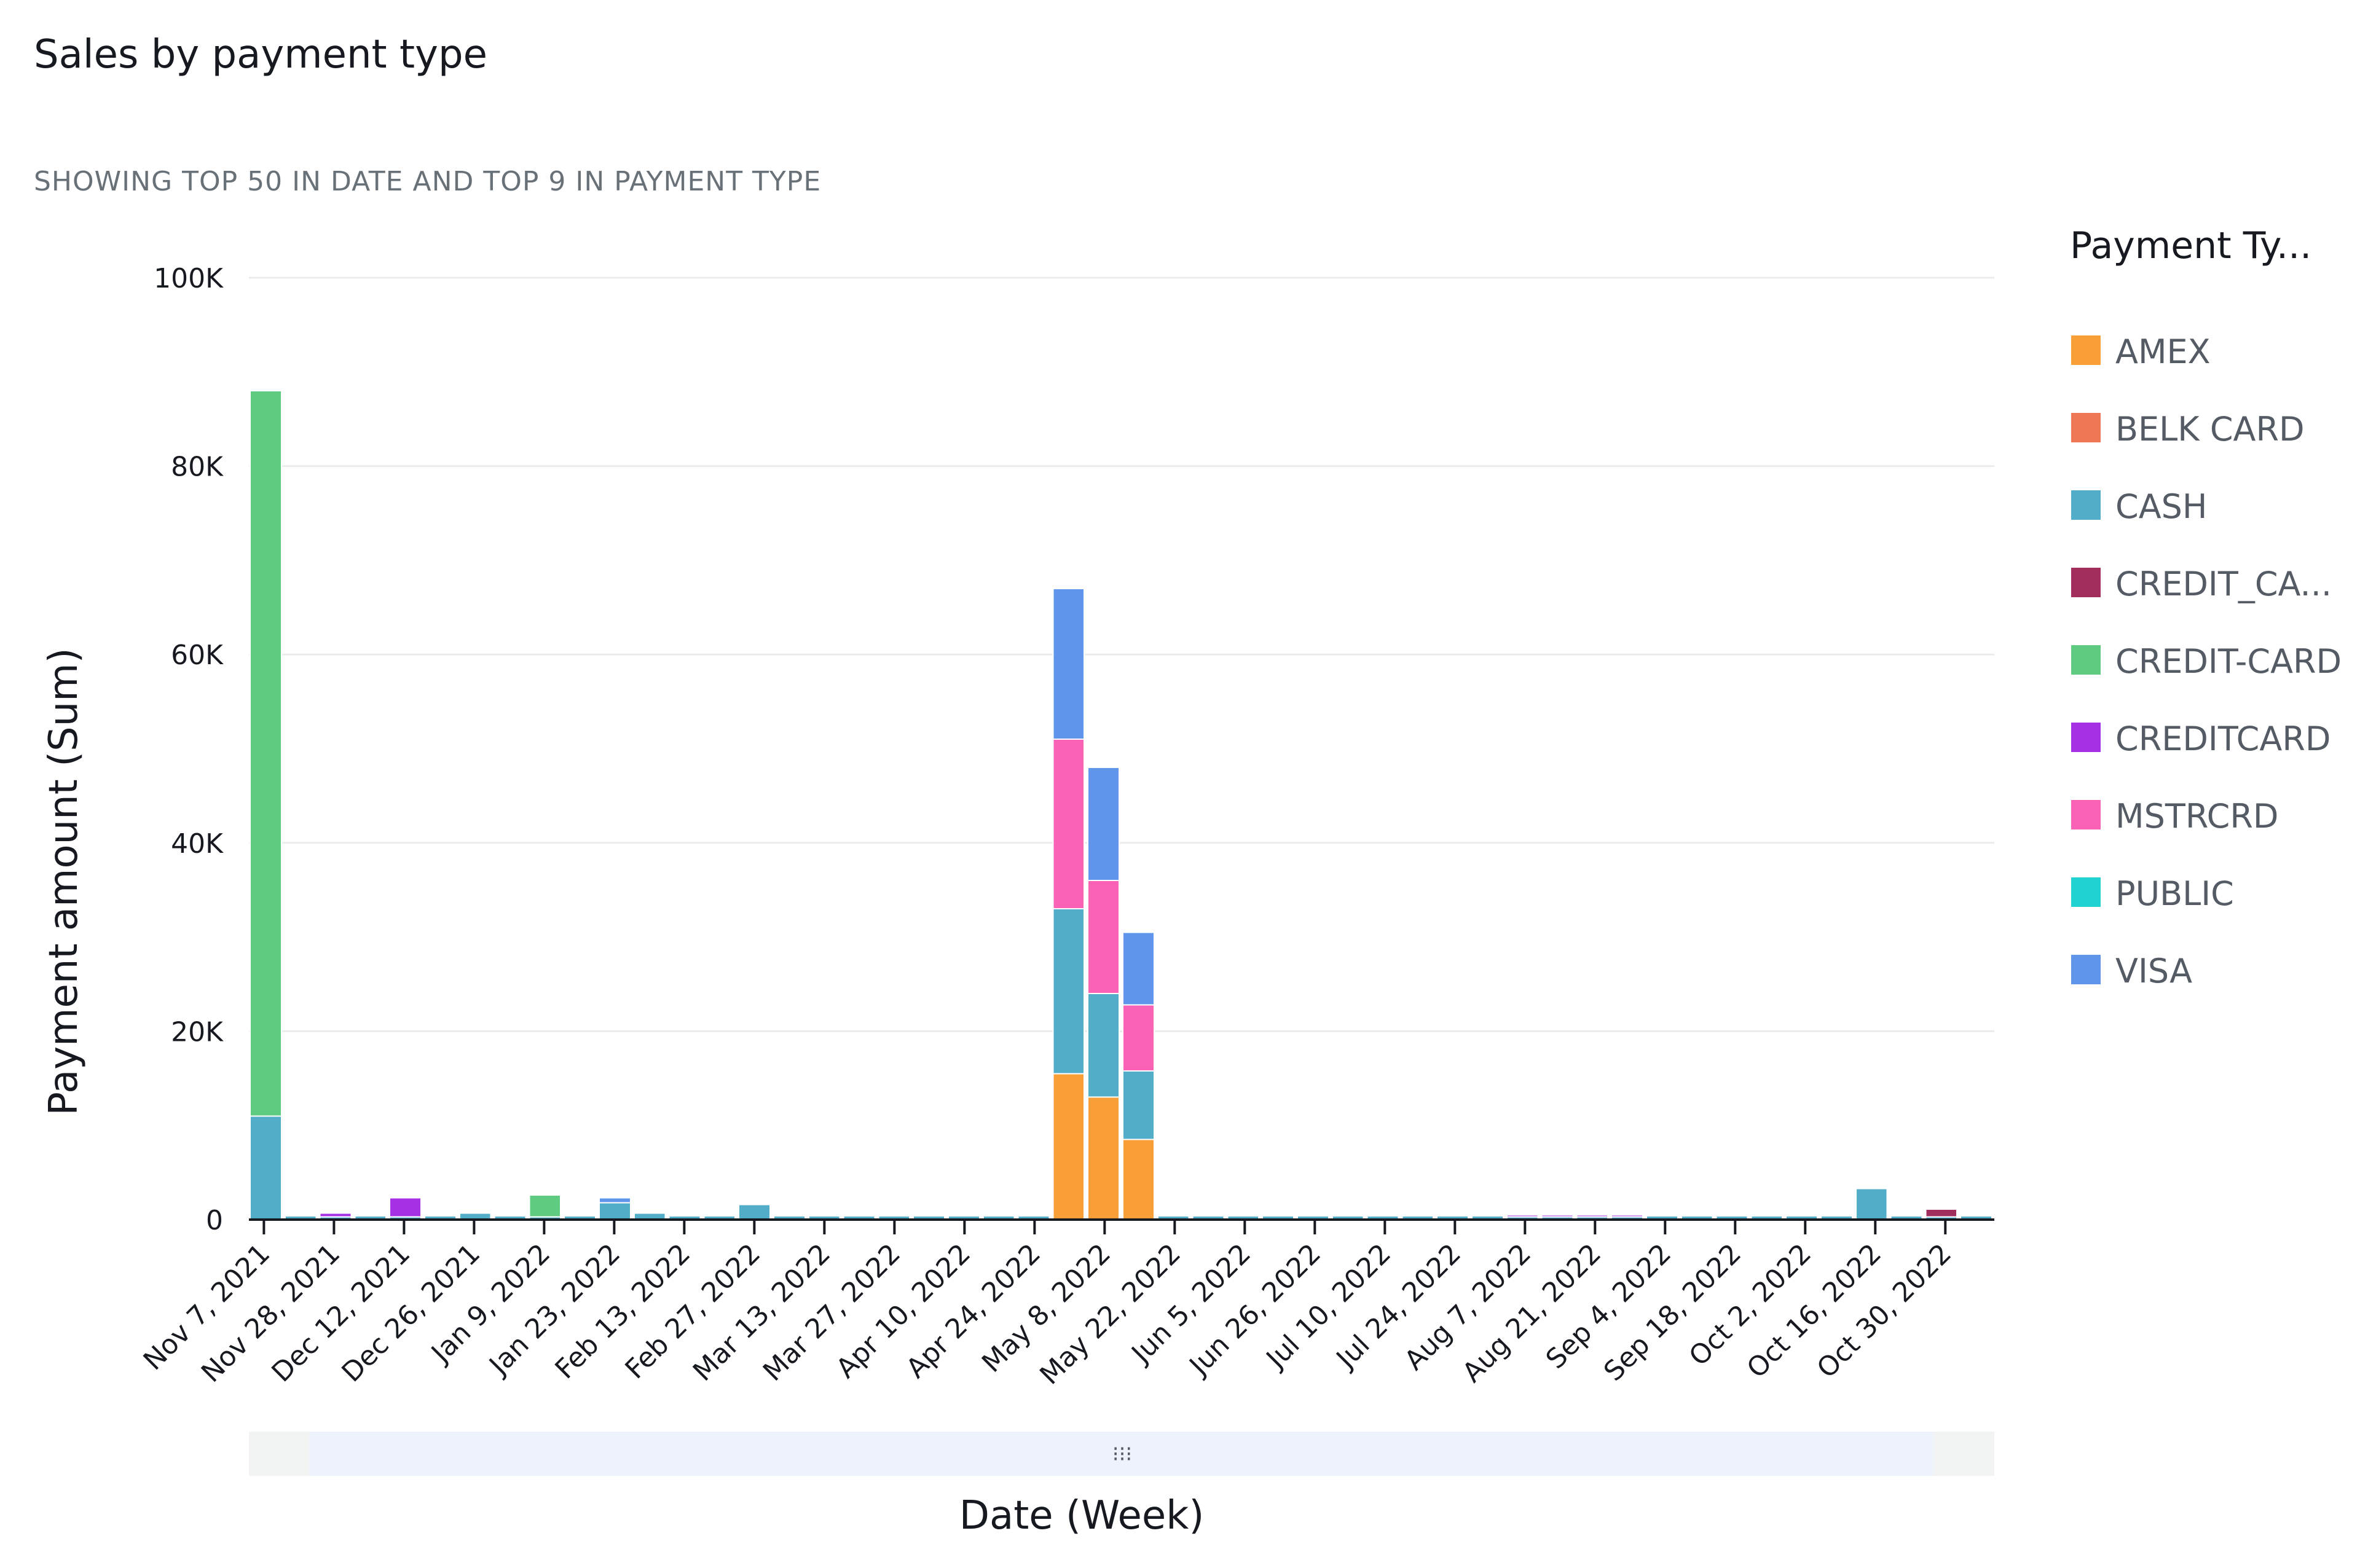 Image resolution: width=2360 pixels, height=1568 pixels. What do you see at coordinates (198, 655) in the screenshot?
I see `y-tick-label: 60K` at bounding box center [198, 655].